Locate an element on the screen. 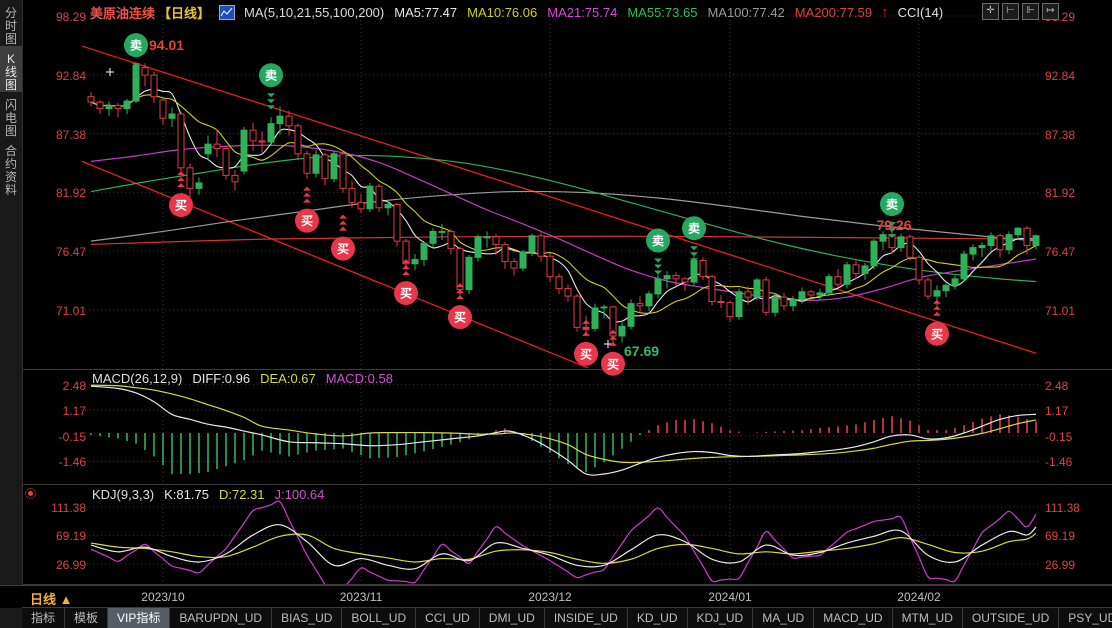 Image resolution: width=1112 pixels, height=628 pixels. sidebar-item-分时图: 分 时 图 is located at coordinates (10, 26).